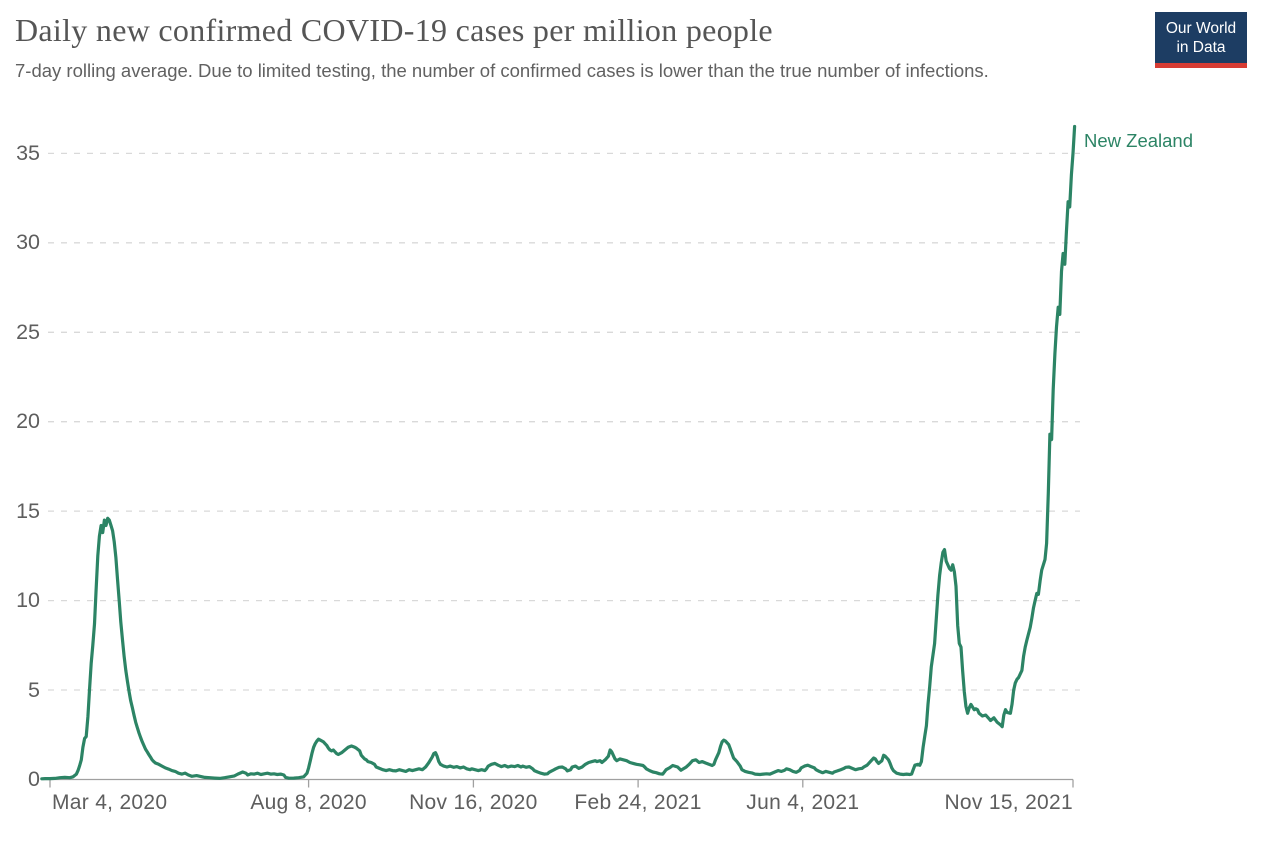 This screenshot has height=844, width=1268. What do you see at coordinates (1139, 140) in the screenshot?
I see `series-label-new-zealand: New Zealand` at bounding box center [1139, 140].